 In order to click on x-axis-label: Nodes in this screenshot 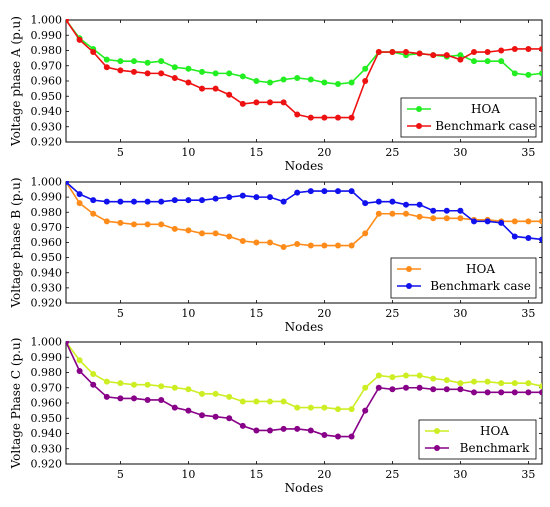, I will do `click(304, 327)`.